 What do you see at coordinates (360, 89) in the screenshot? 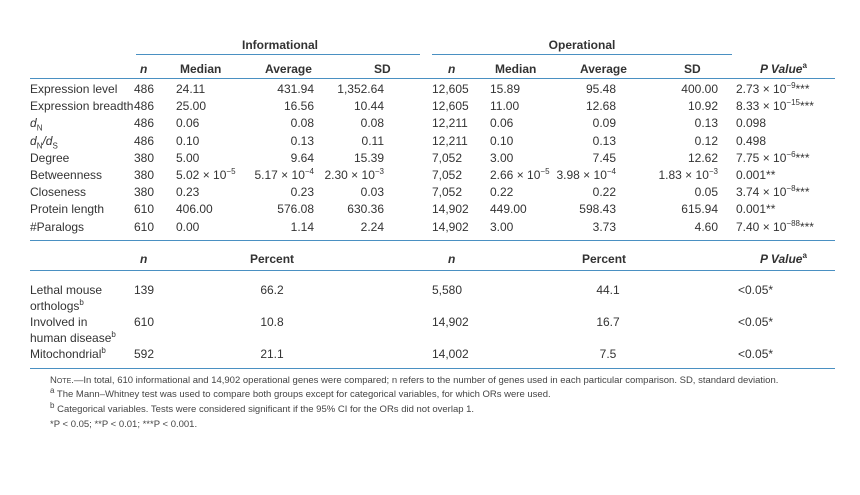
I see `cell-i-sd: 1,352.64` at bounding box center [360, 89].